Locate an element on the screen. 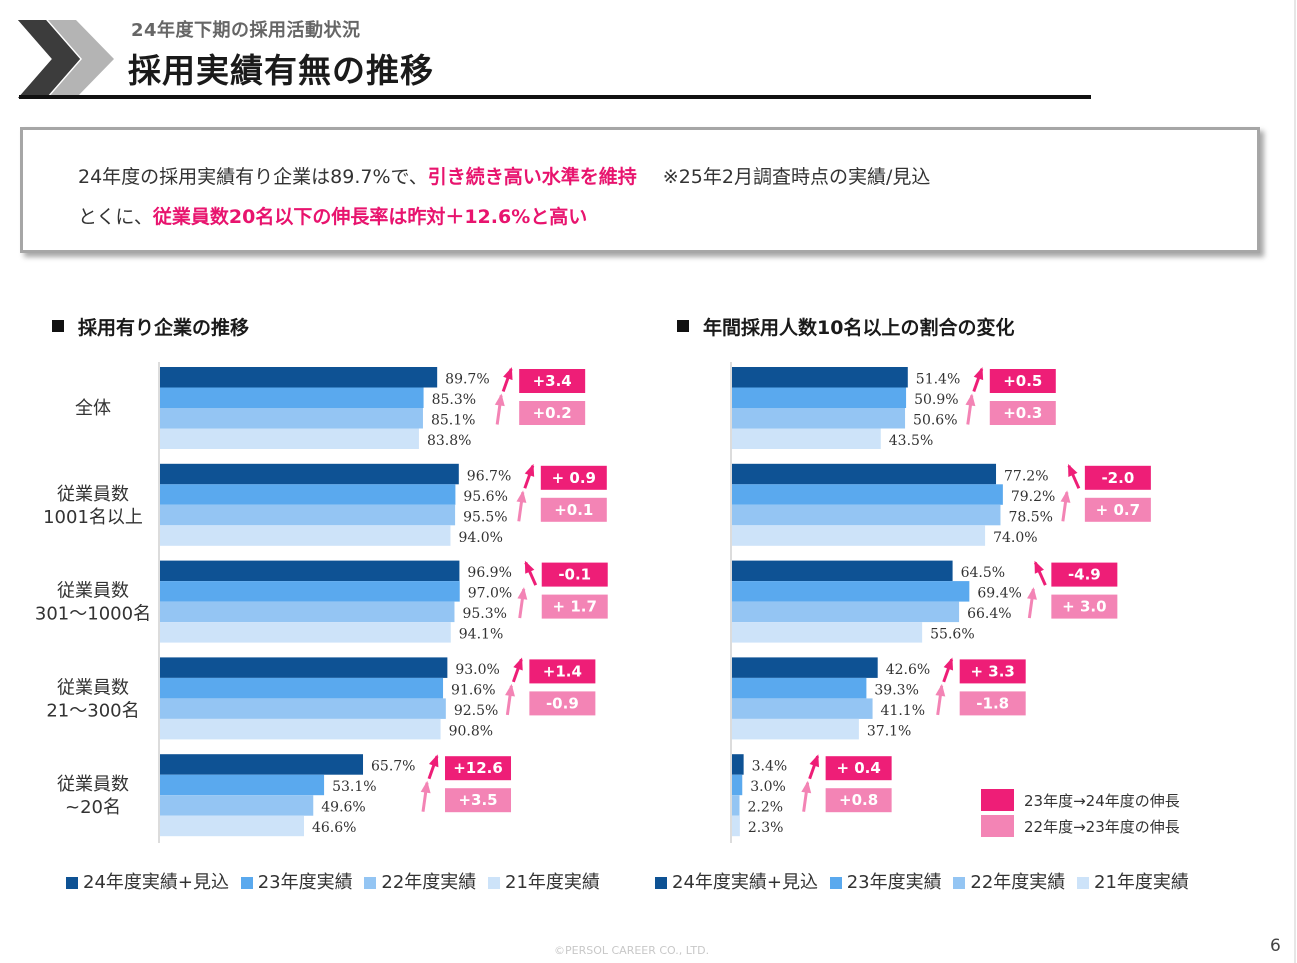 This screenshot has width=1297, height=963. bar-value-label: 97.0% is located at coordinates (490, 594).